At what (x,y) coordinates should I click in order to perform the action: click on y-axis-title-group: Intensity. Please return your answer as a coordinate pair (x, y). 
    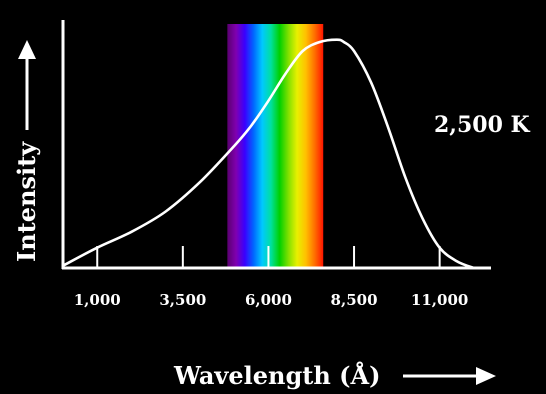
    Looking at the image, I should click on (26, 151).